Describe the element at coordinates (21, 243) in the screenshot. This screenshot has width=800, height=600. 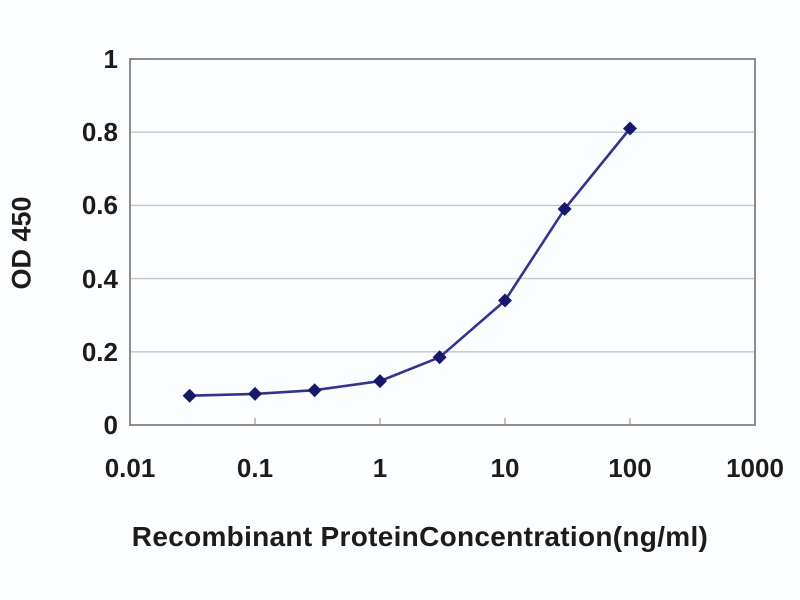
I see `y-axis-title: OD 450` at that location.